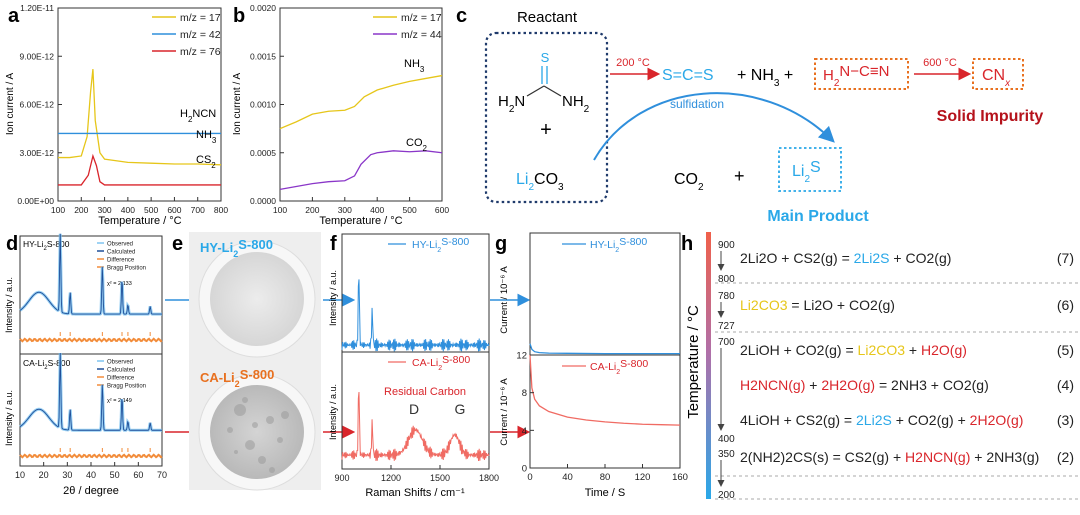 The image size is (1080, 515). What do you see at coordinates (726, 245) in the screenshot?
I see `temp-label: 900` at bounding box center [726, 245].